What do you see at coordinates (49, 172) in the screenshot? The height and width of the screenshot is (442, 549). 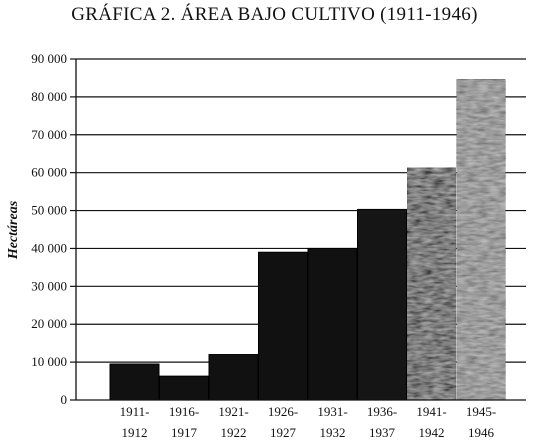 I see `y-tick-label: 60 000` at bounding box center [49, 172].